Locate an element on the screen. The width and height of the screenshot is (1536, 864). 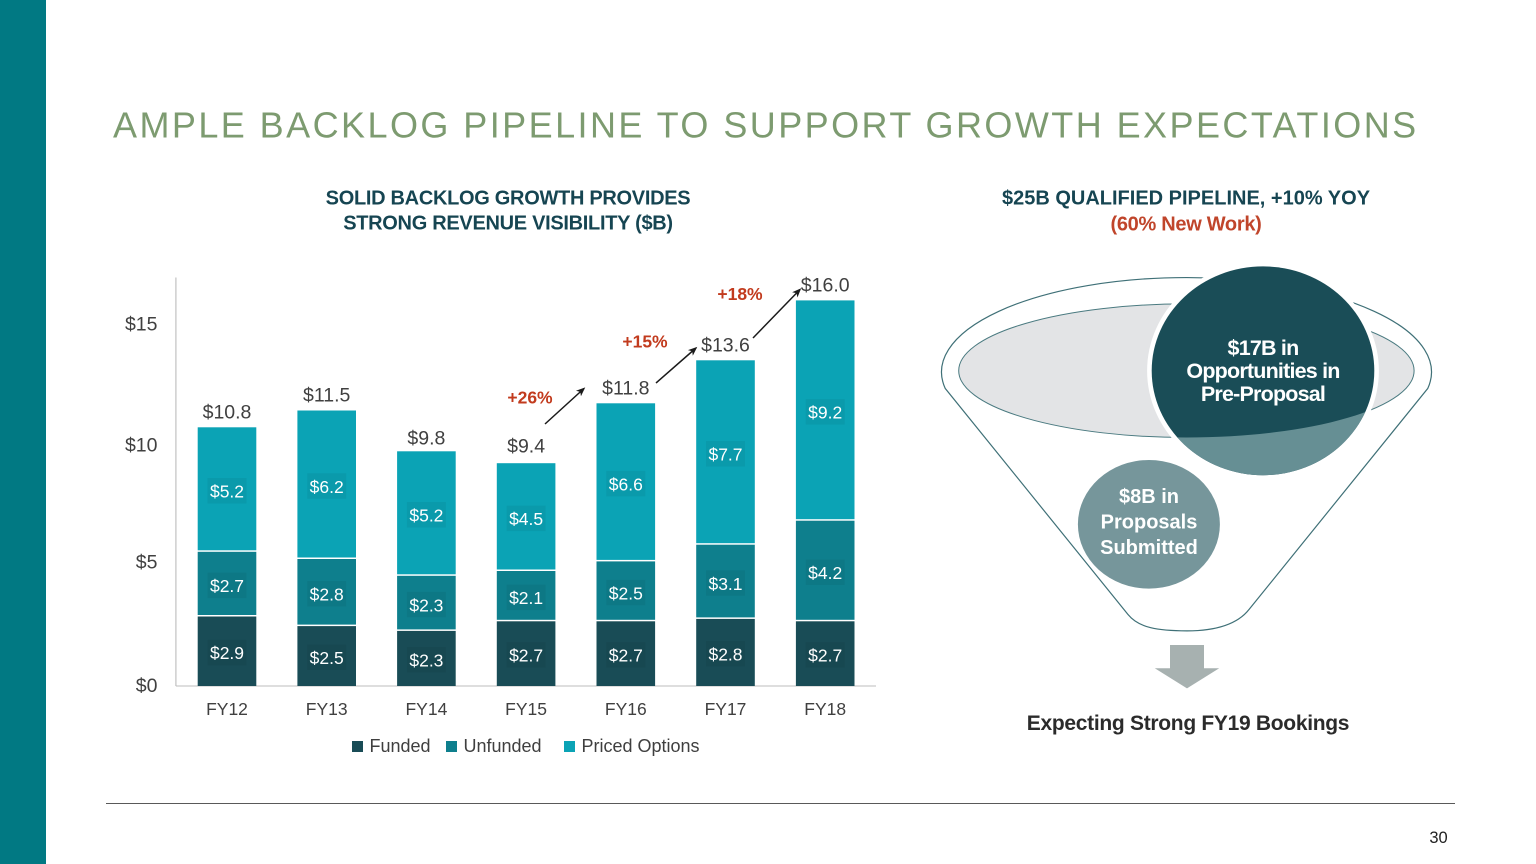
svg-text: FY12 is located at coordinates (227, 709).